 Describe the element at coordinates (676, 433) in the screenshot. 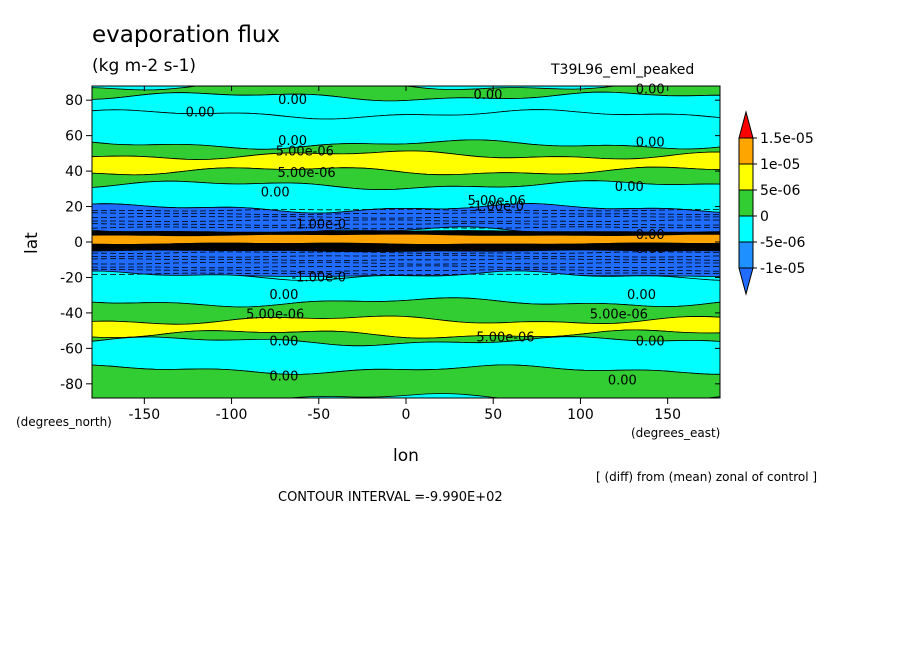

I see `x-units-note: (degrees_east)` at that location.